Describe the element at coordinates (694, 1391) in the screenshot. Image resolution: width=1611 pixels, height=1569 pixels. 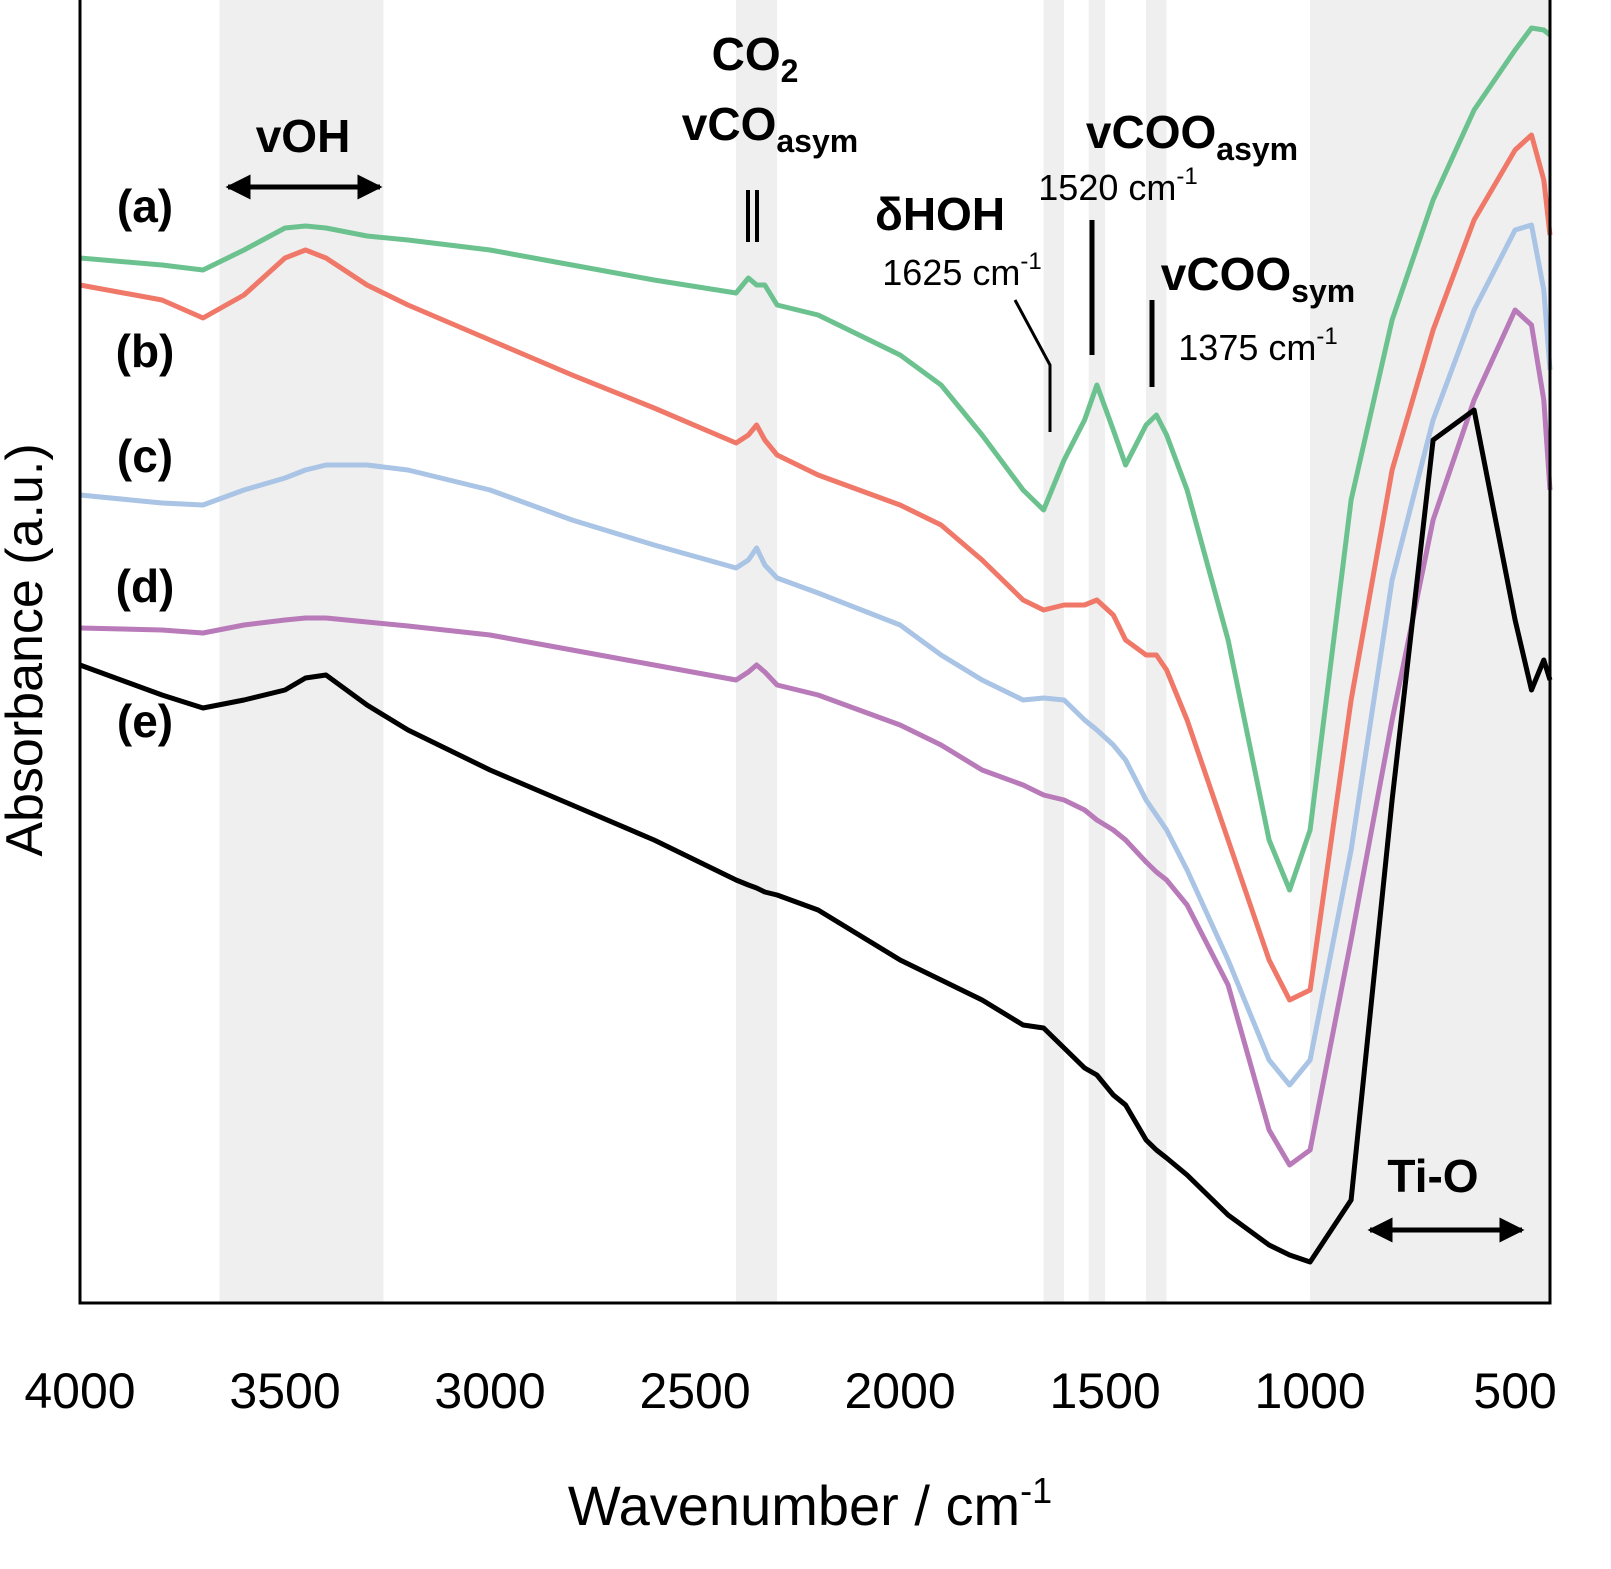
I see `x-tick-label: 2500` at that location.